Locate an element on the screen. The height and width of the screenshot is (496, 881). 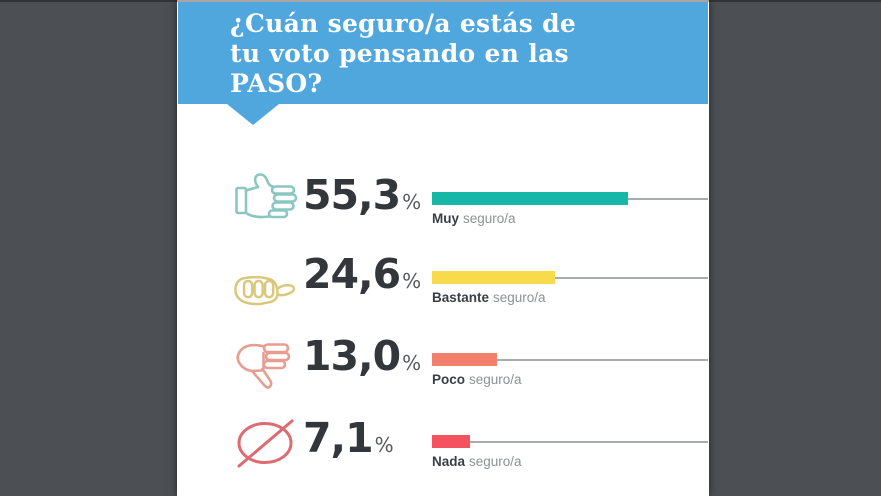
bar-nada is located at coordinates (451, 441).